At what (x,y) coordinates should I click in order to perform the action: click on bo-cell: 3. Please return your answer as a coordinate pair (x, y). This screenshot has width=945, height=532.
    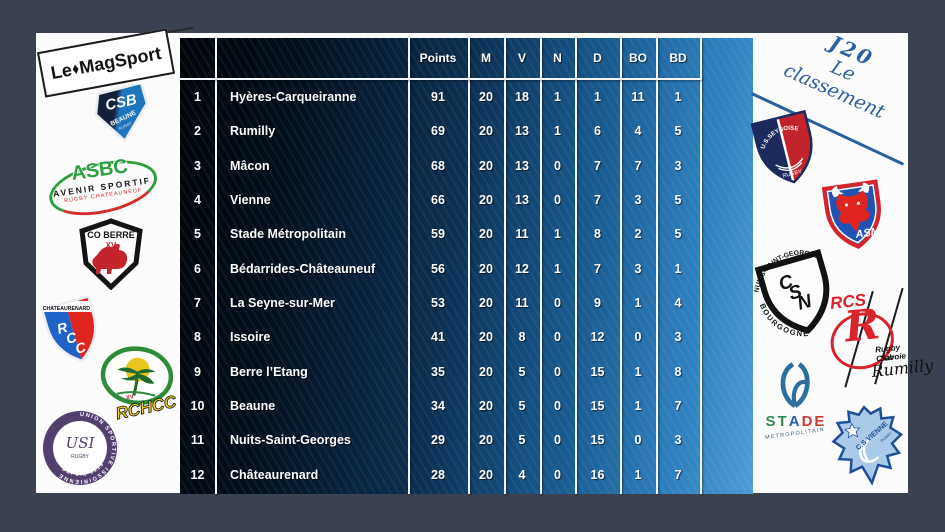
    Looking at the image, I should click on (638, 200).